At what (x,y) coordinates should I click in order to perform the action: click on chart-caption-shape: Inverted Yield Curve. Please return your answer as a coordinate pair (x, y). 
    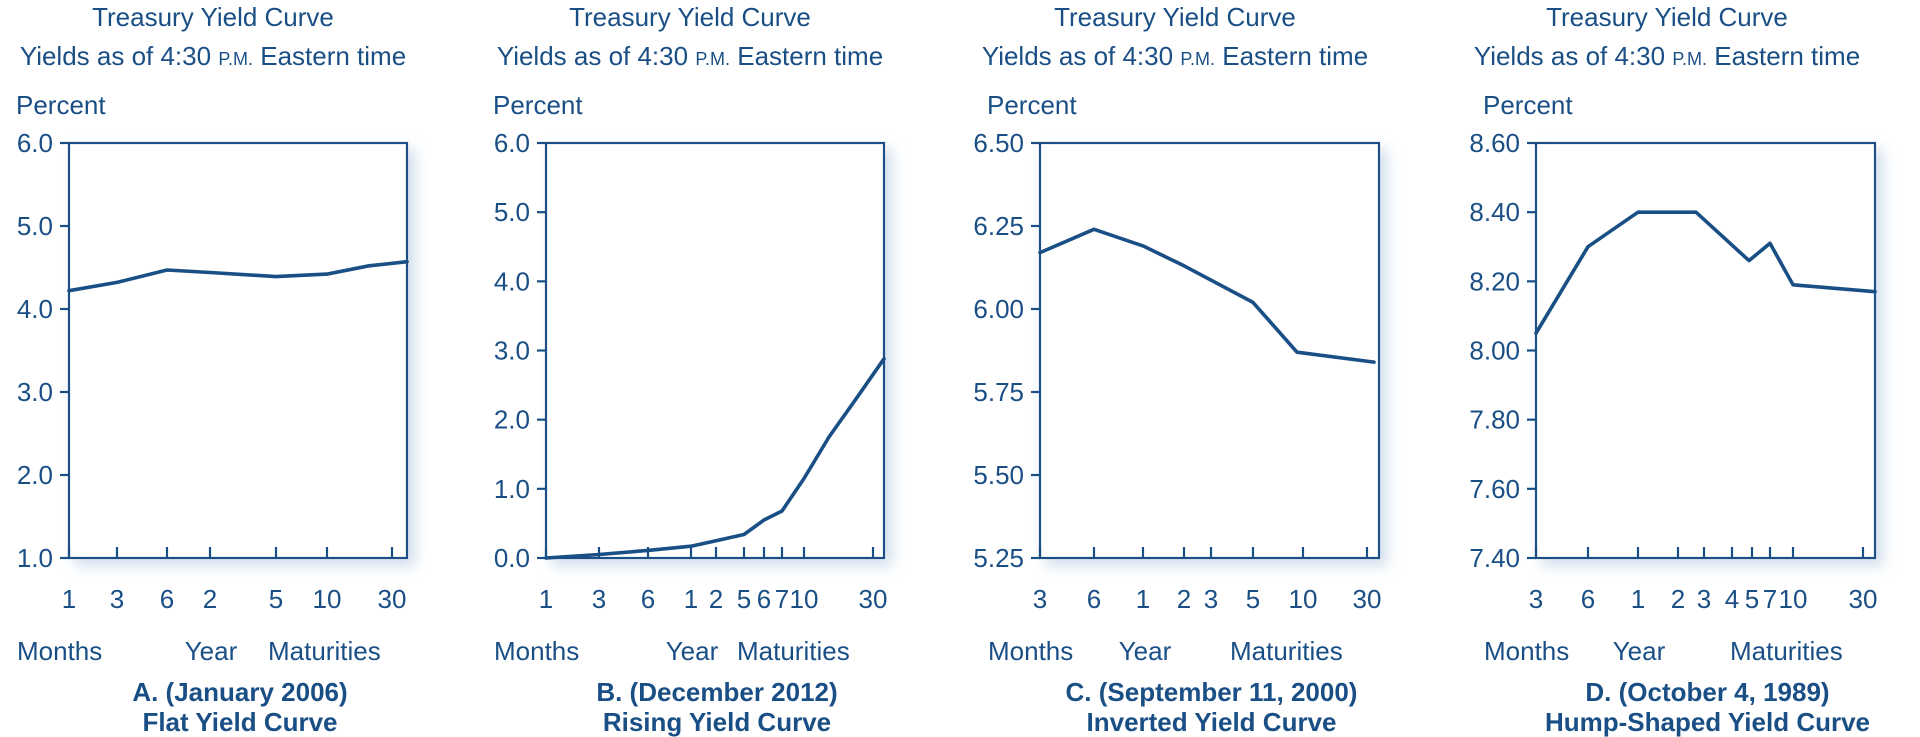
    Looking at the image, I should click on (1212, 722).